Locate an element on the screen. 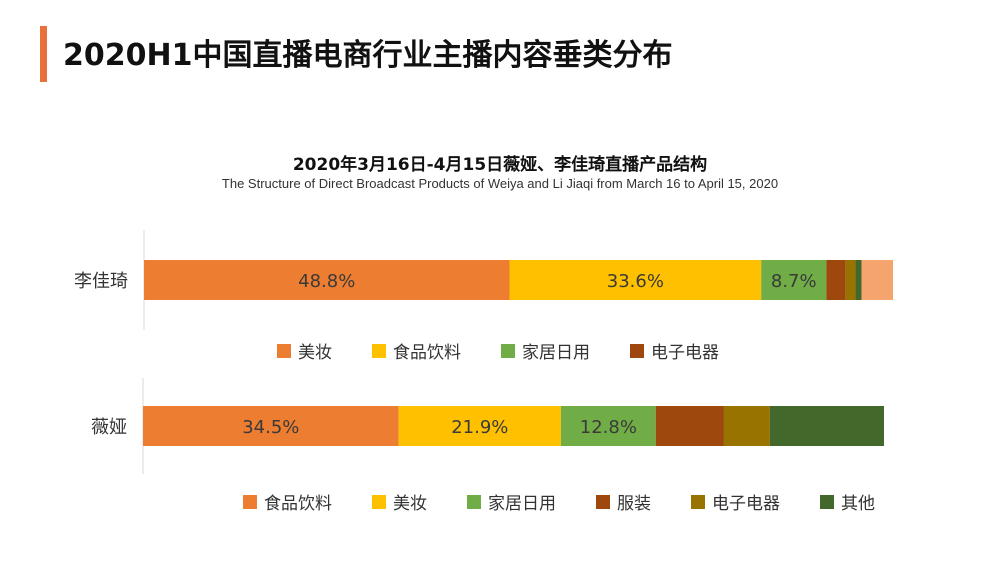 This screenshot has height=575, width=1000. legend-label: 其他 is located at coordinates (858, 504).